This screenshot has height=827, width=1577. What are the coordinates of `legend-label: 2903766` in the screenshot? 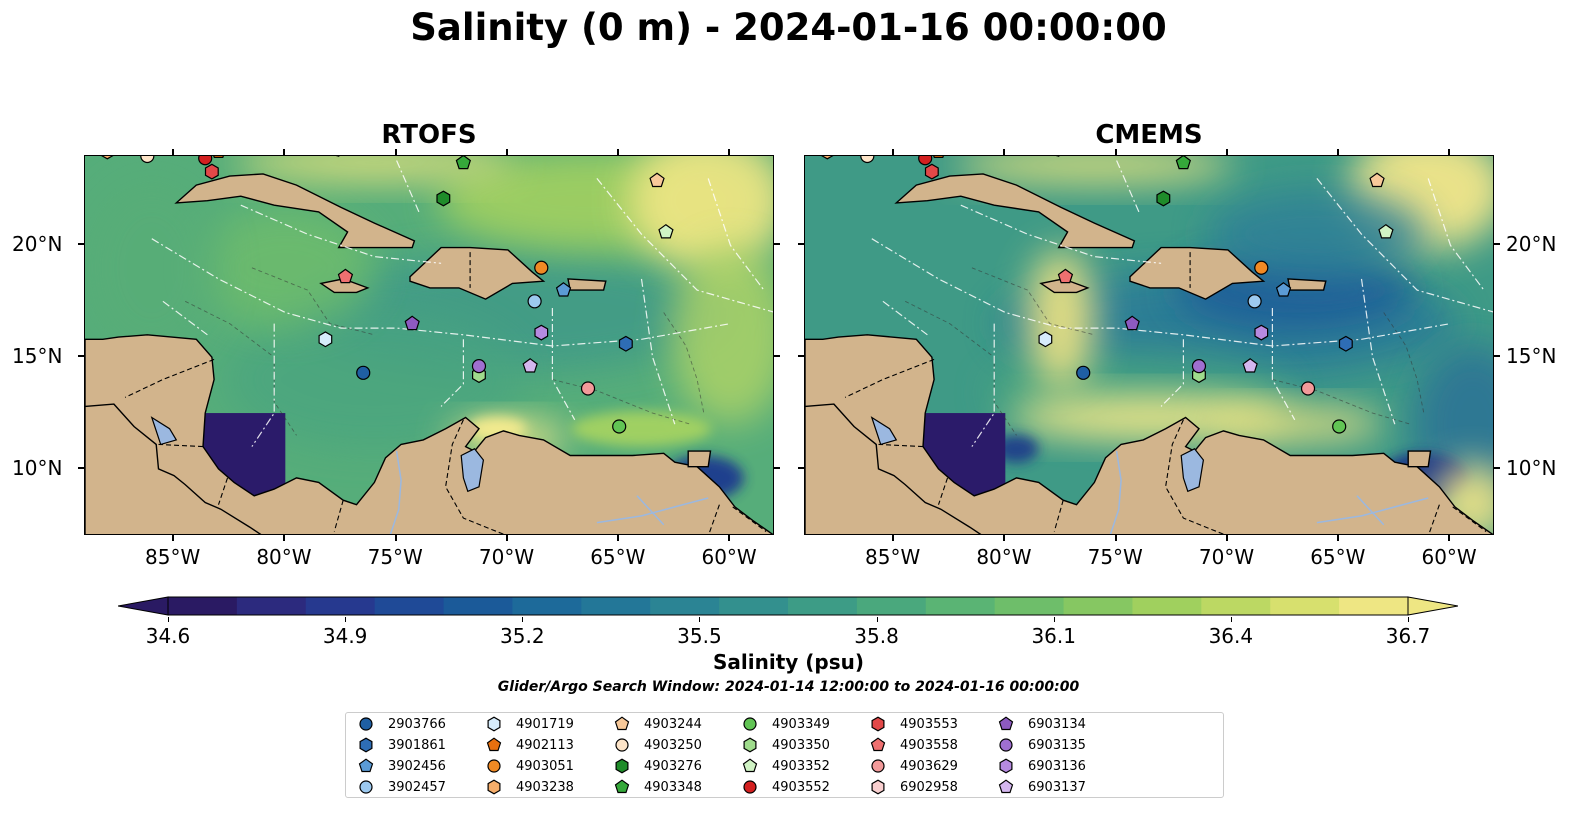 It's located at (417, 724).